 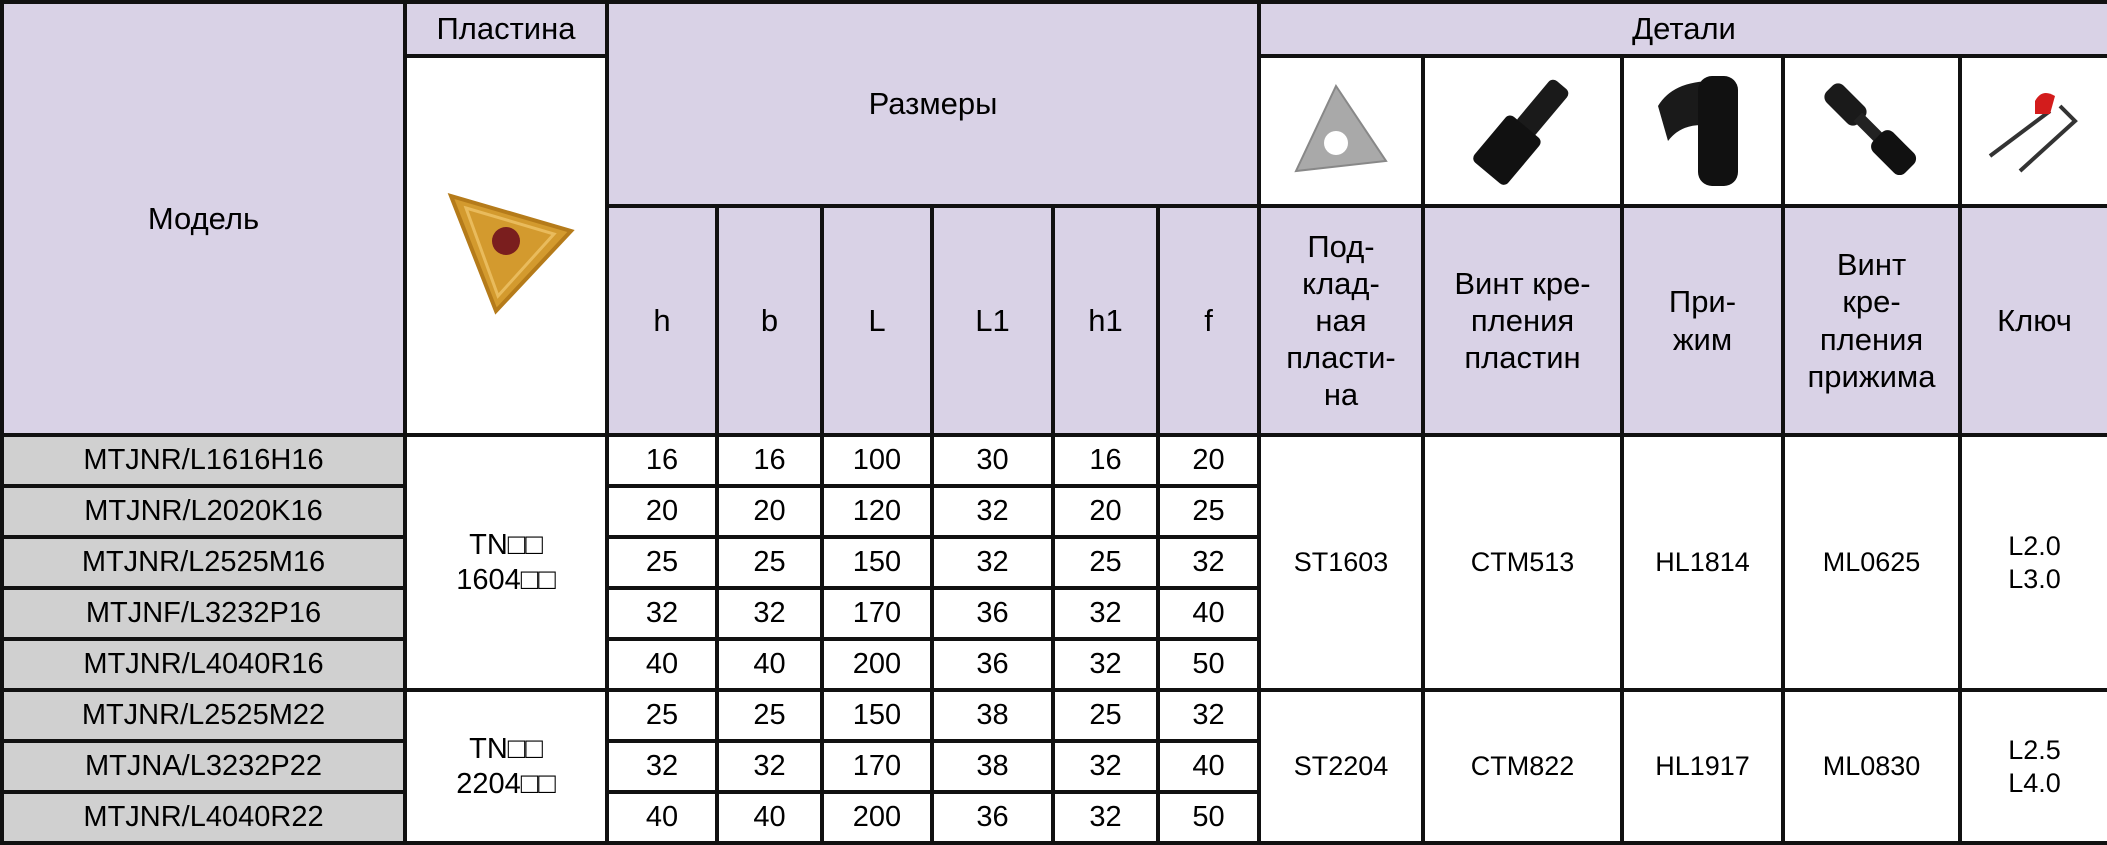 I want to click on insert-cell: TN□□ 2204□□, so click(x=506, y=766).